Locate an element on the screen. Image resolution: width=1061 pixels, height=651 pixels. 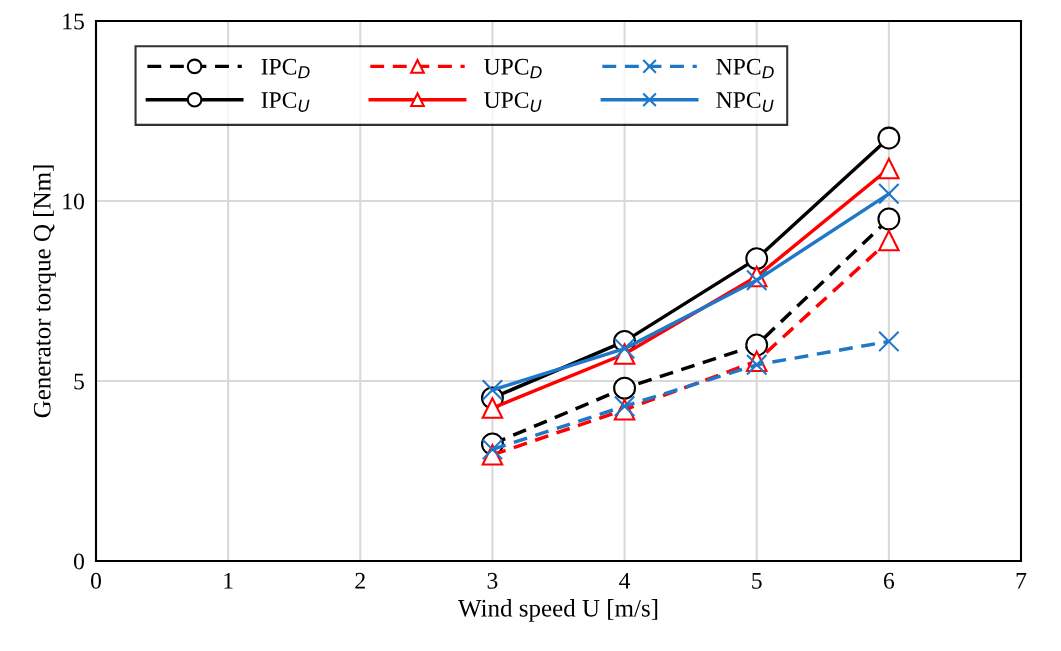
x-tick-label: 3 is located at coordinates (492, 580).